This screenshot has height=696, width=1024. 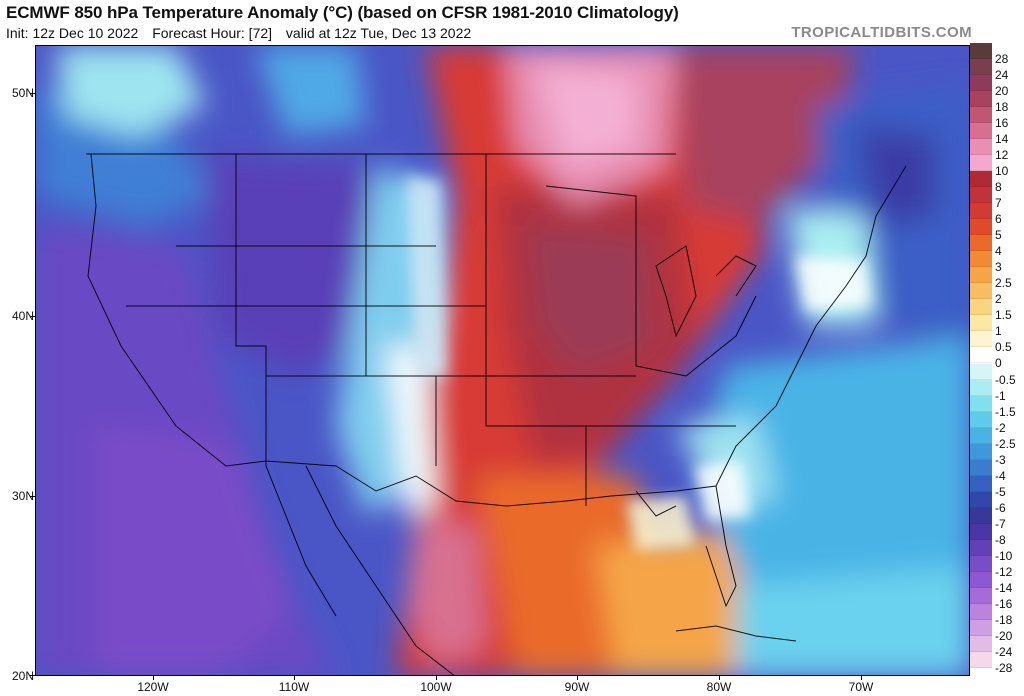 I want to click on forecast-hour: Forecast Hour: [72], so click(x=212, y=33).